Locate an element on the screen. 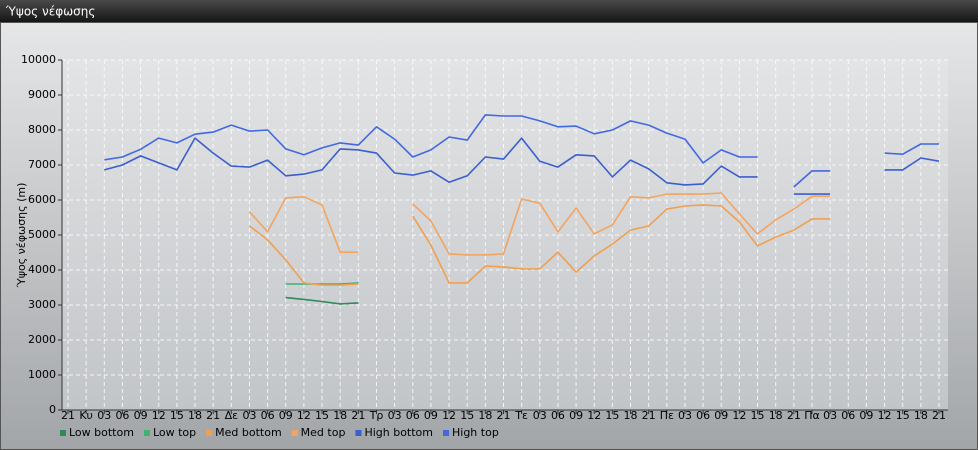 The height and width of the screenshot is (450, 978). legend-label: Low top is located at coordinates (174, 432).